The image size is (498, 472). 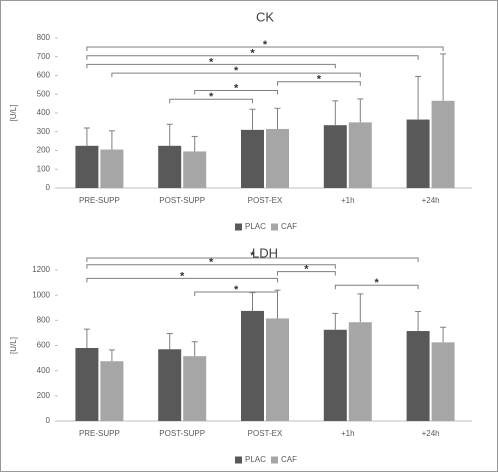 I want to click on y-tick-label: 1200, so click(x=41, y=269).